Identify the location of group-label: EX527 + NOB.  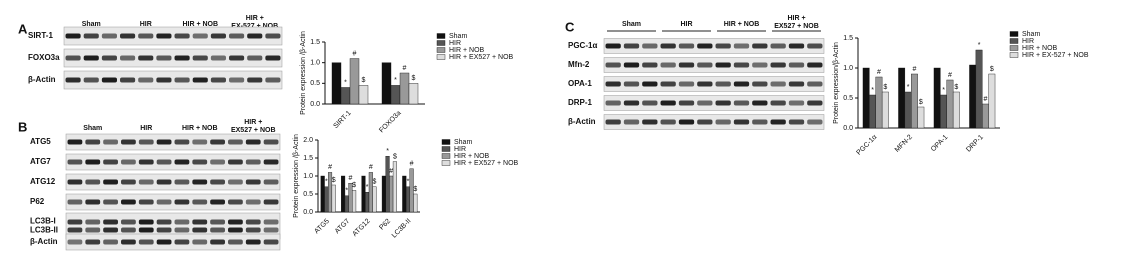
(253, 130).